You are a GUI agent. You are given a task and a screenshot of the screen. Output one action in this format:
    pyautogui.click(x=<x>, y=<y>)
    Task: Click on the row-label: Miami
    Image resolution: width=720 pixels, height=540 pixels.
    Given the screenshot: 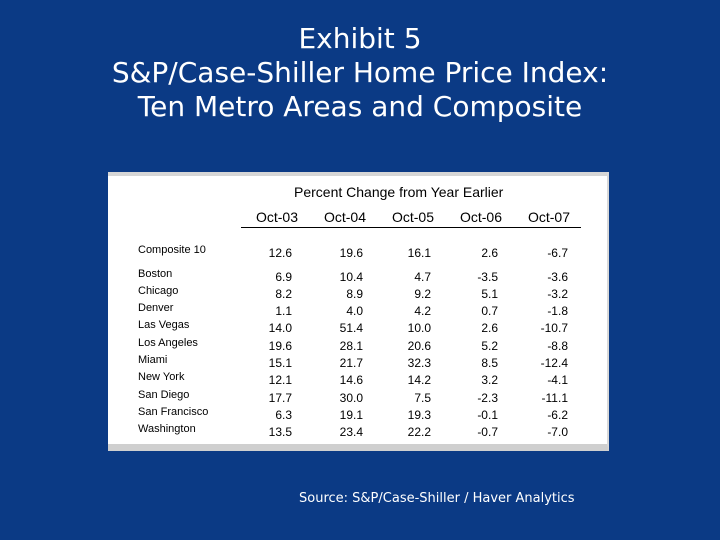 What is the action you would take?
    pyautogui.click(x=153, y=360)
    